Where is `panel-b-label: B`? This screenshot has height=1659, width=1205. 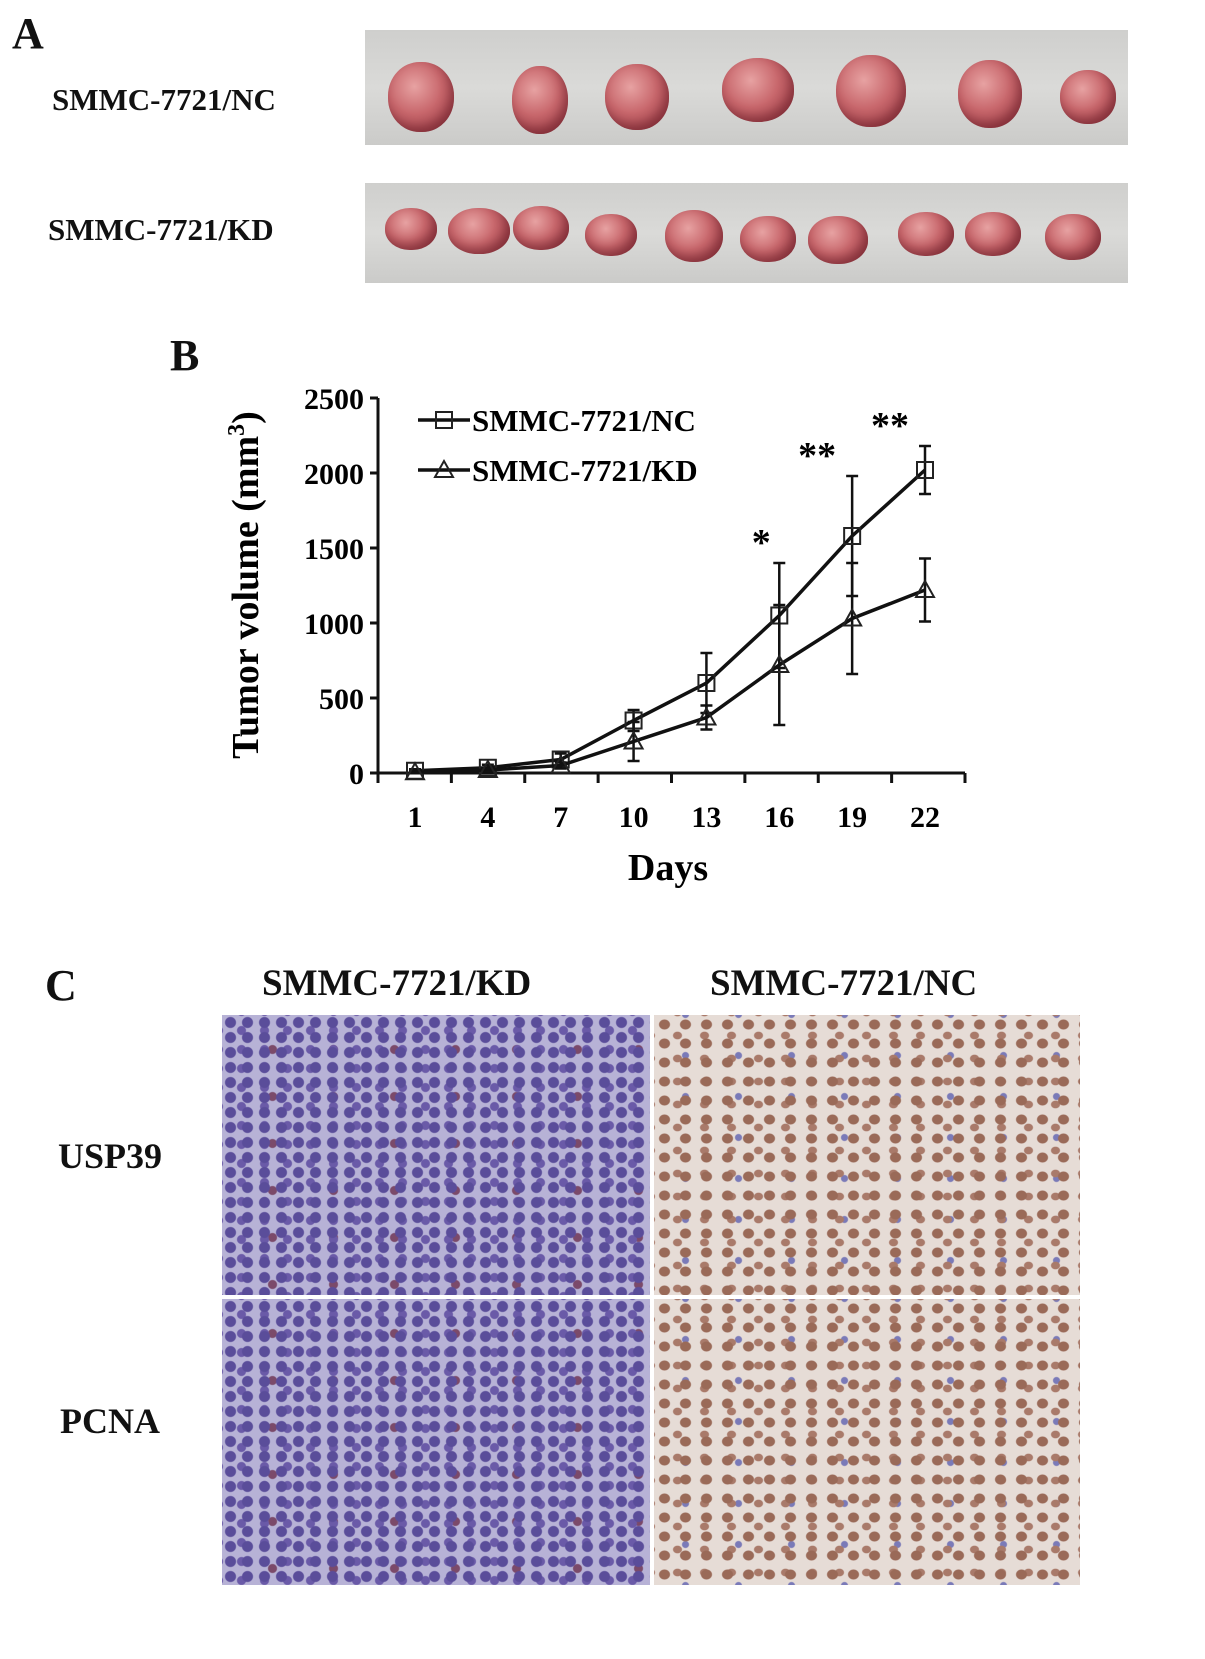 panel-b-label: B is located at coordinates (185, 355).